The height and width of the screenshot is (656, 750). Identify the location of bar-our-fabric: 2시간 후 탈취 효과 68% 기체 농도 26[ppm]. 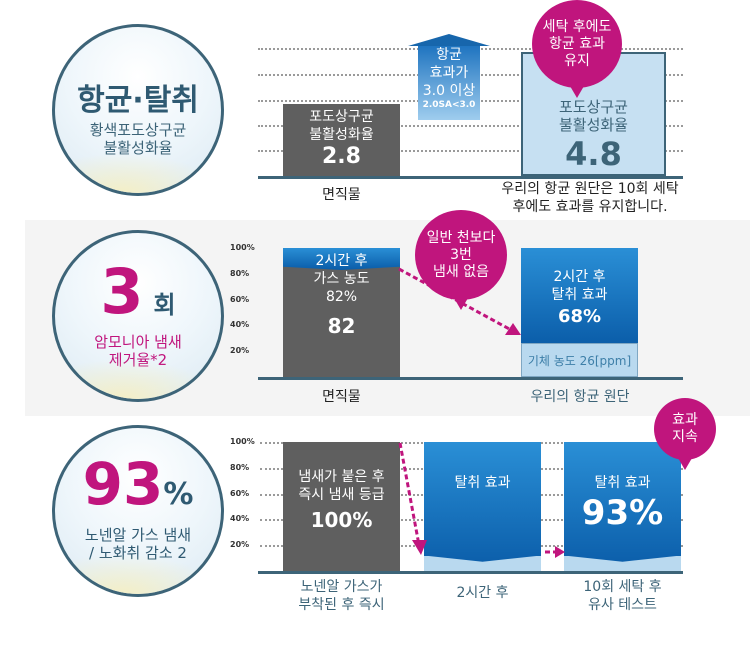
(579, 312).